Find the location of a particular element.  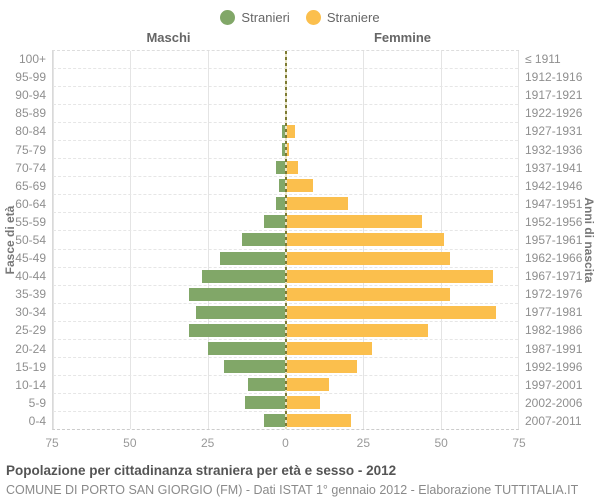

age-group-label: 70-74 is located at coordinates (30, 167).